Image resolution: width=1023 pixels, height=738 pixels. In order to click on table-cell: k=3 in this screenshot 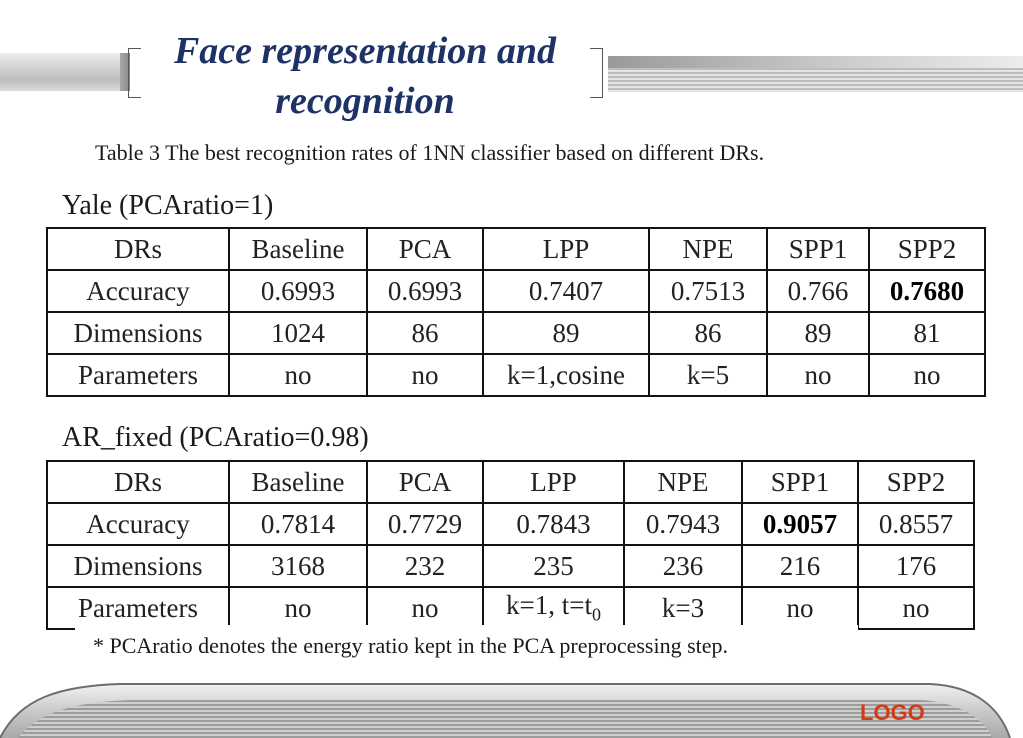, I will do `click(683, 608)`.